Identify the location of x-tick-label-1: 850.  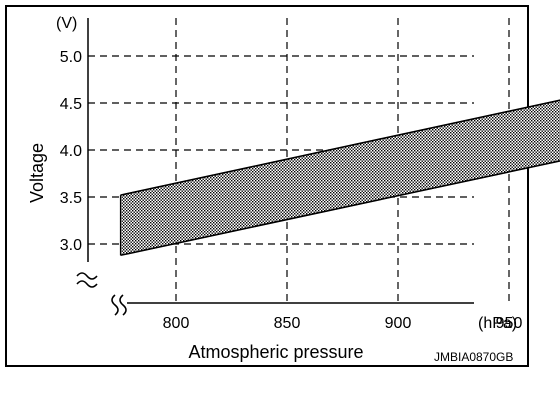
(287, 323).